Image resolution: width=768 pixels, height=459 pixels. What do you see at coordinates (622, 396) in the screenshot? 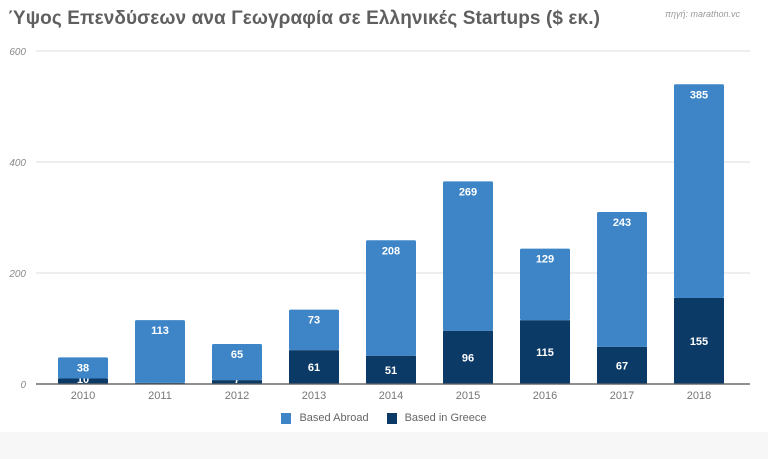
I see `x-tick-label: 2017` at bounding box center [622, 396].